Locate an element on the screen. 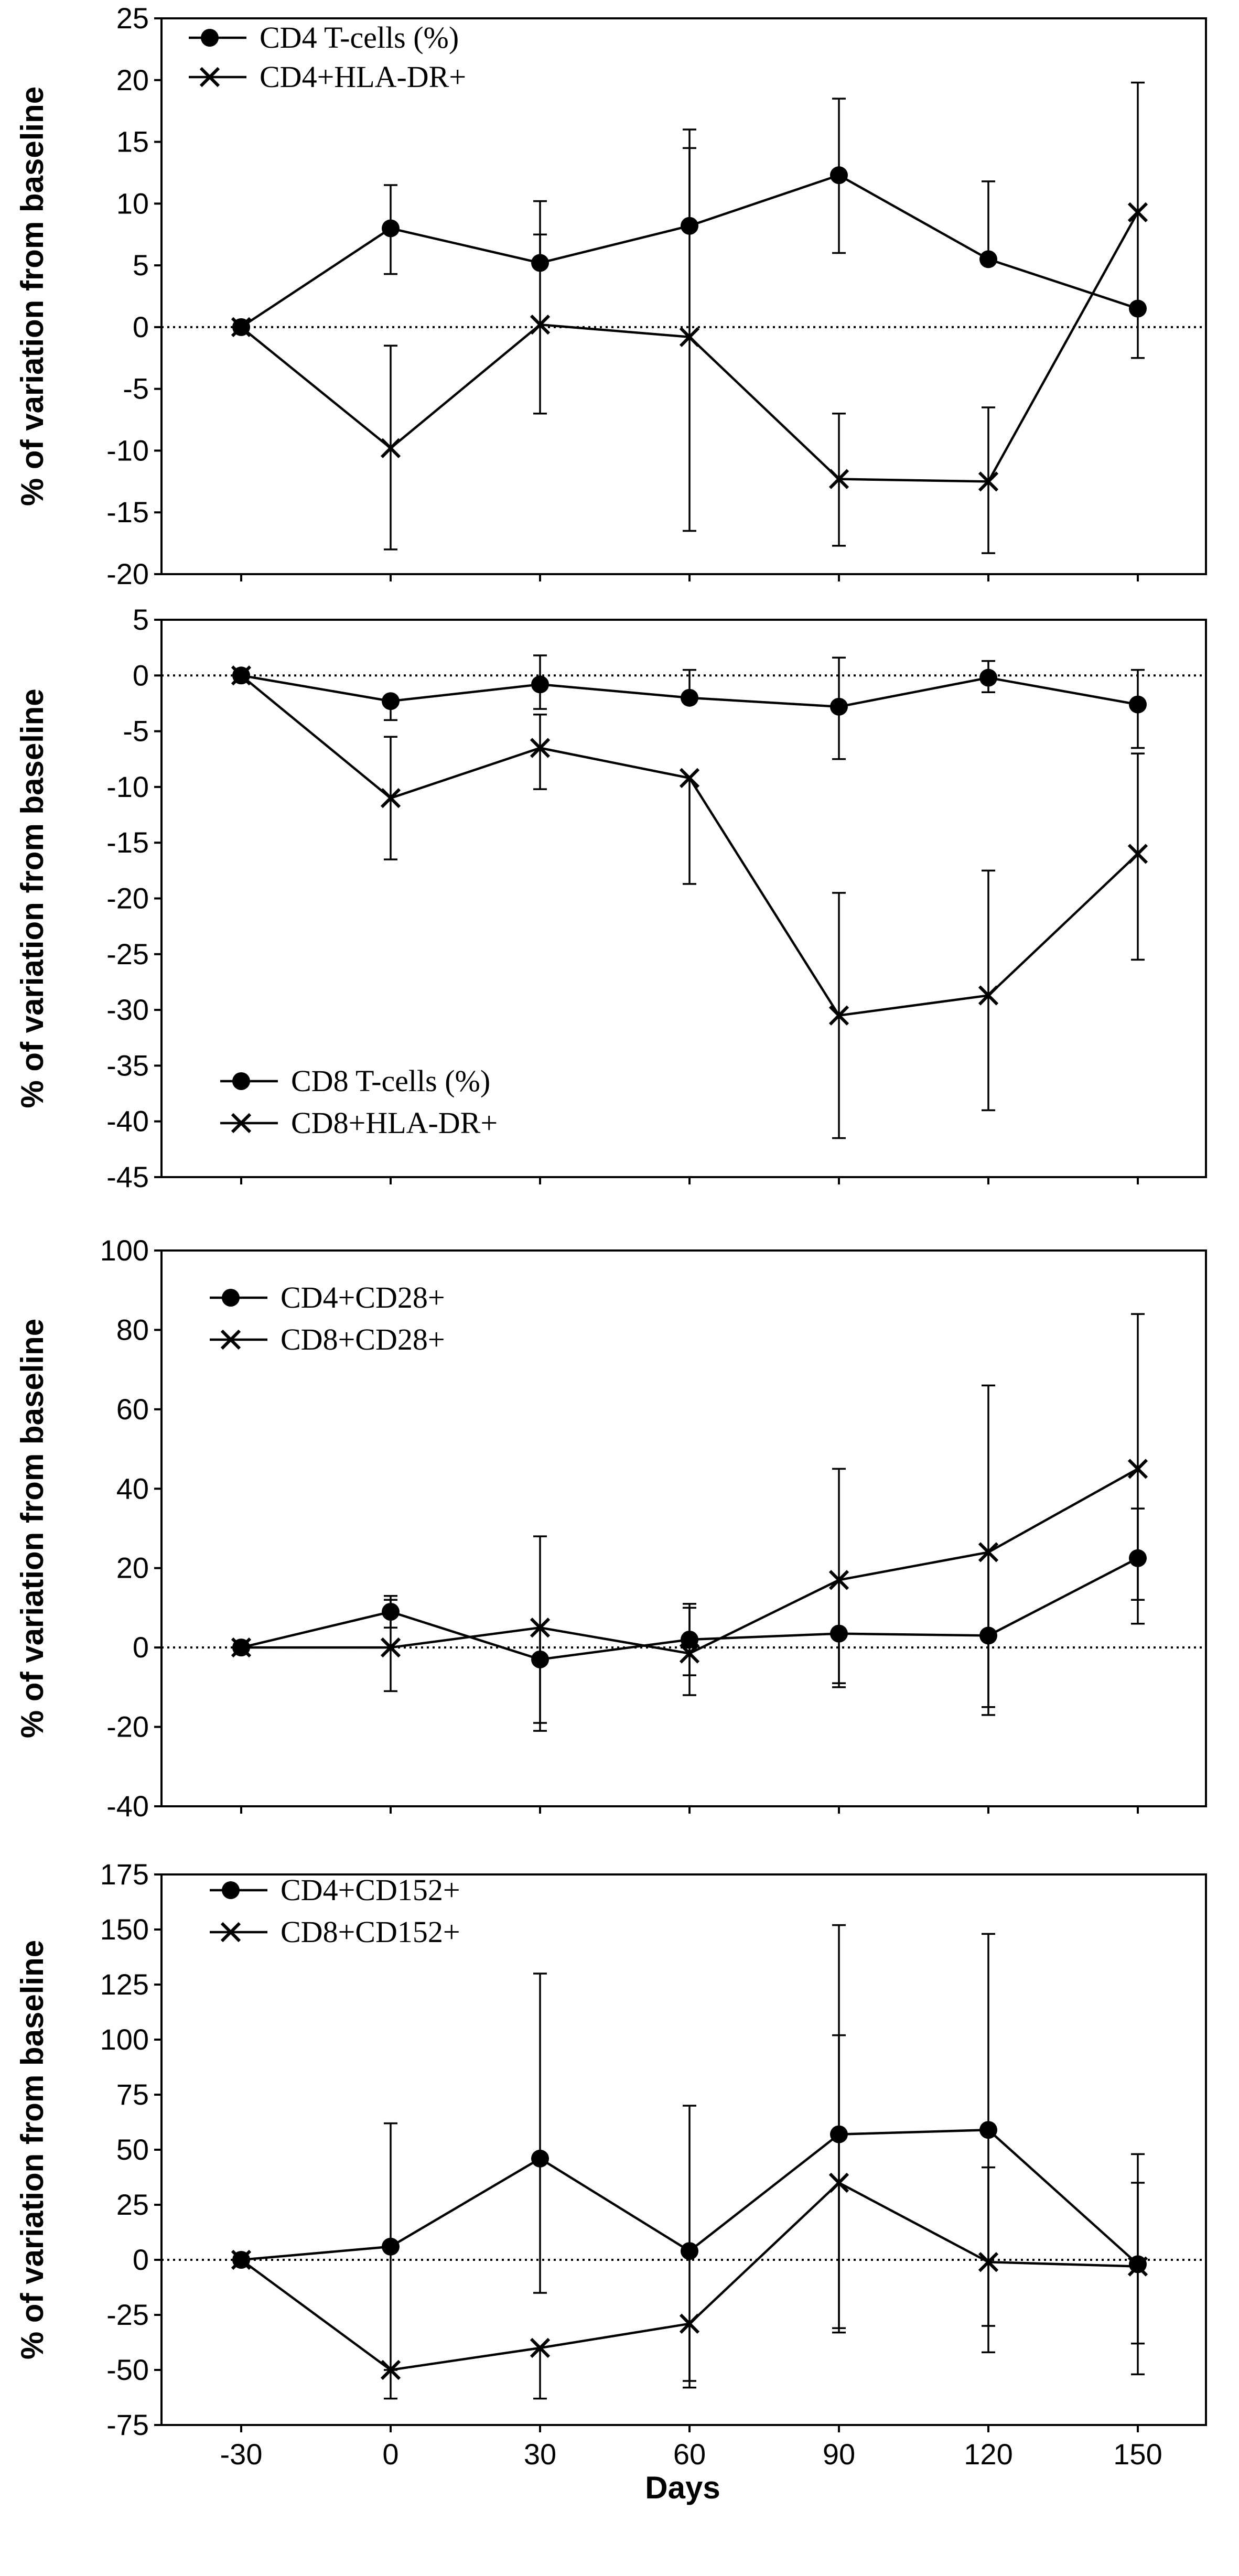 This screenshot has height=2576, width=1239. y-tick-label: 175 is located at coordinates (124, 1874).